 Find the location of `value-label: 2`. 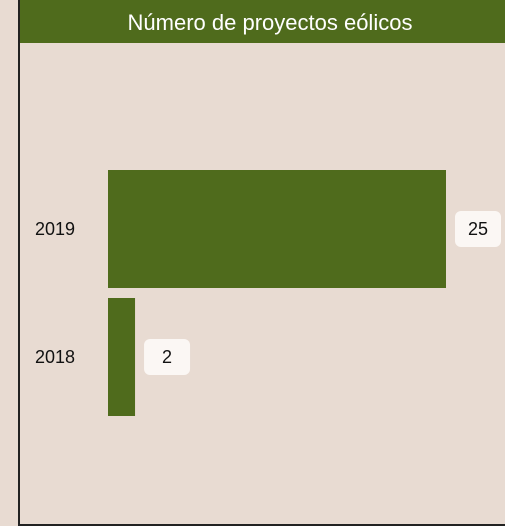

value-label: 2 is located at coordinates (167, 357).